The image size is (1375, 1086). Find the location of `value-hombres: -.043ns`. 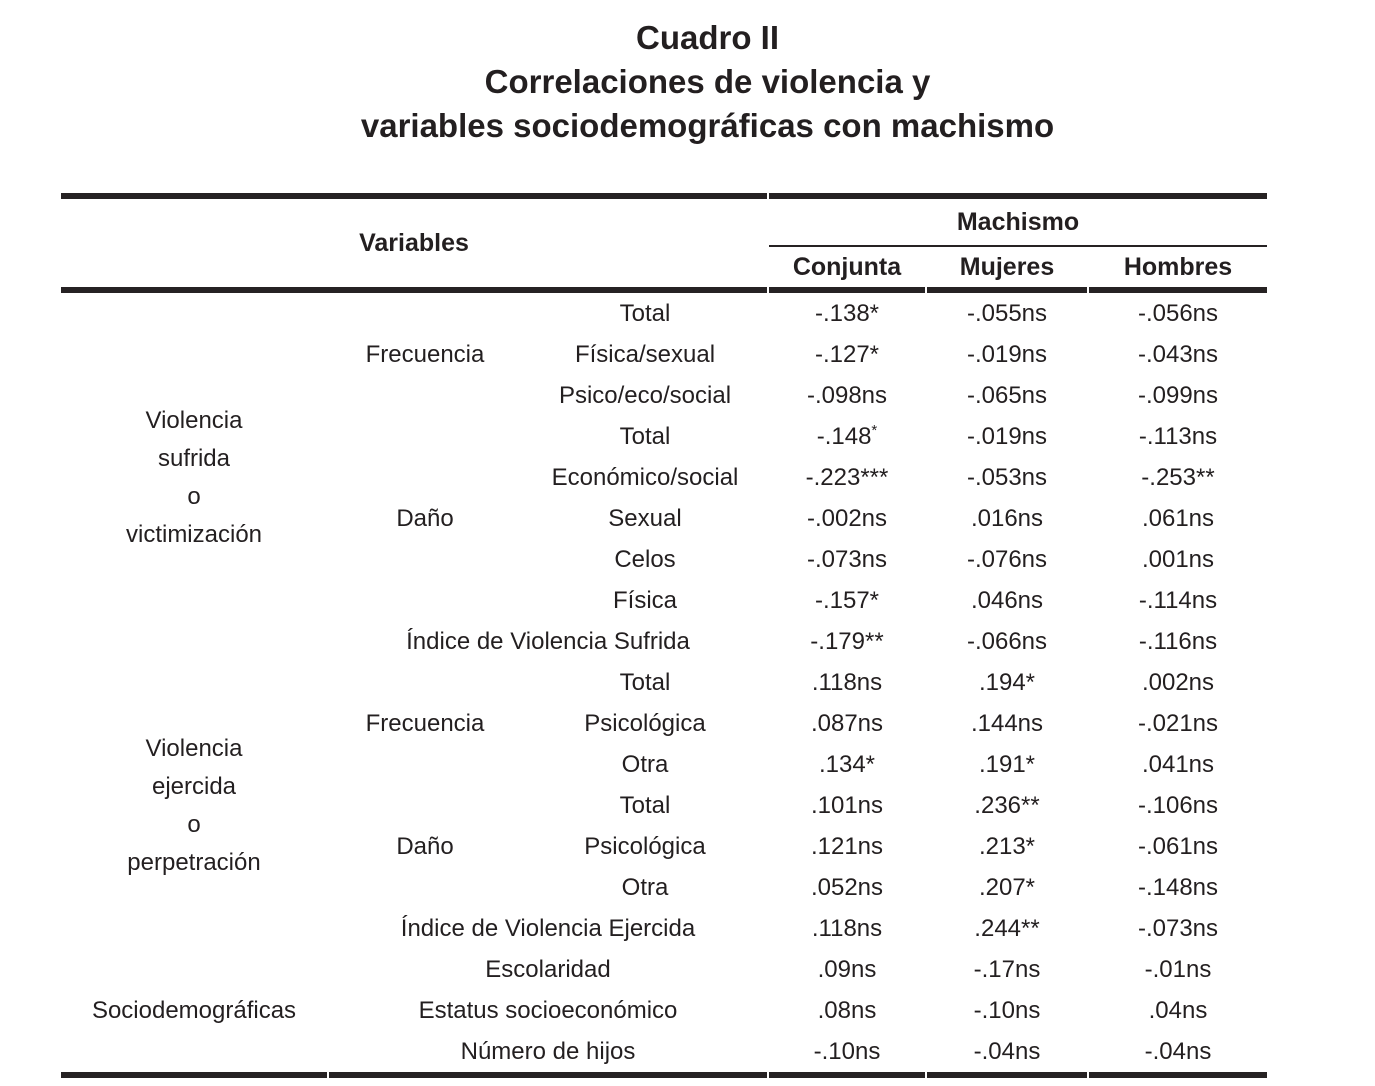

value-hombres: -.043ns is located at coordinates (1178, 354).